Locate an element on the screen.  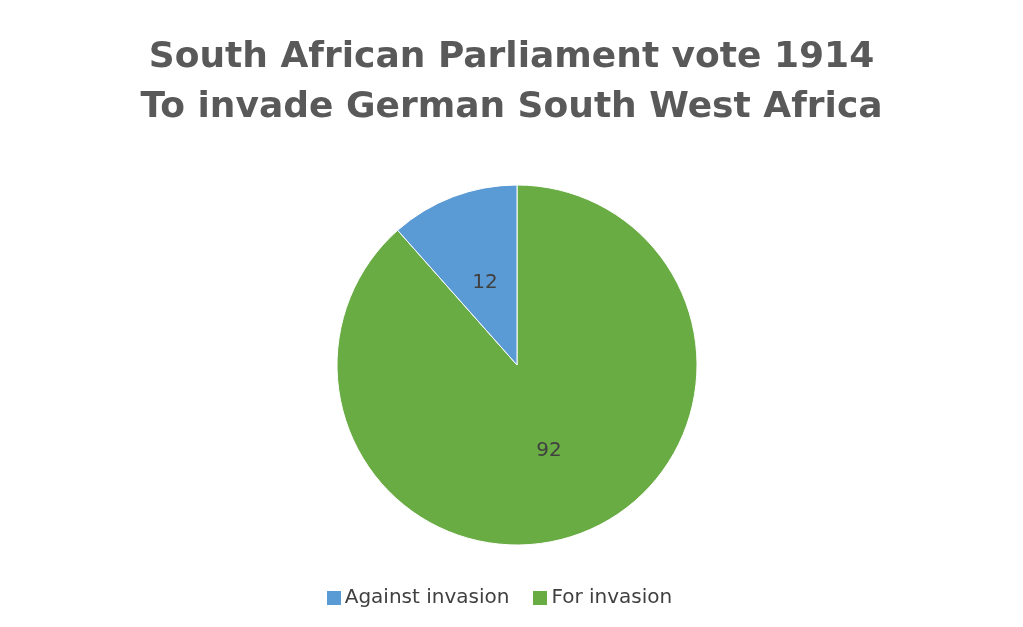
legend-label: Against invasion is located at coordinates (427, 596).